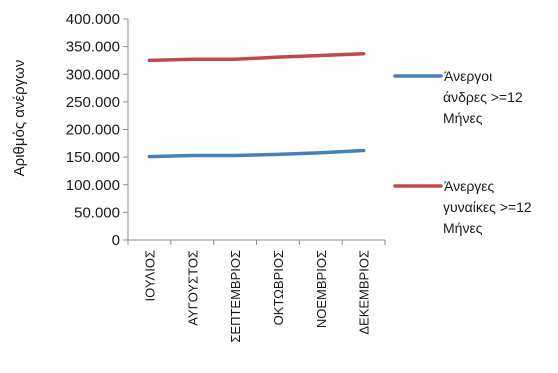  I want to click on y-tick-label: 100.000, so click(93, 185).